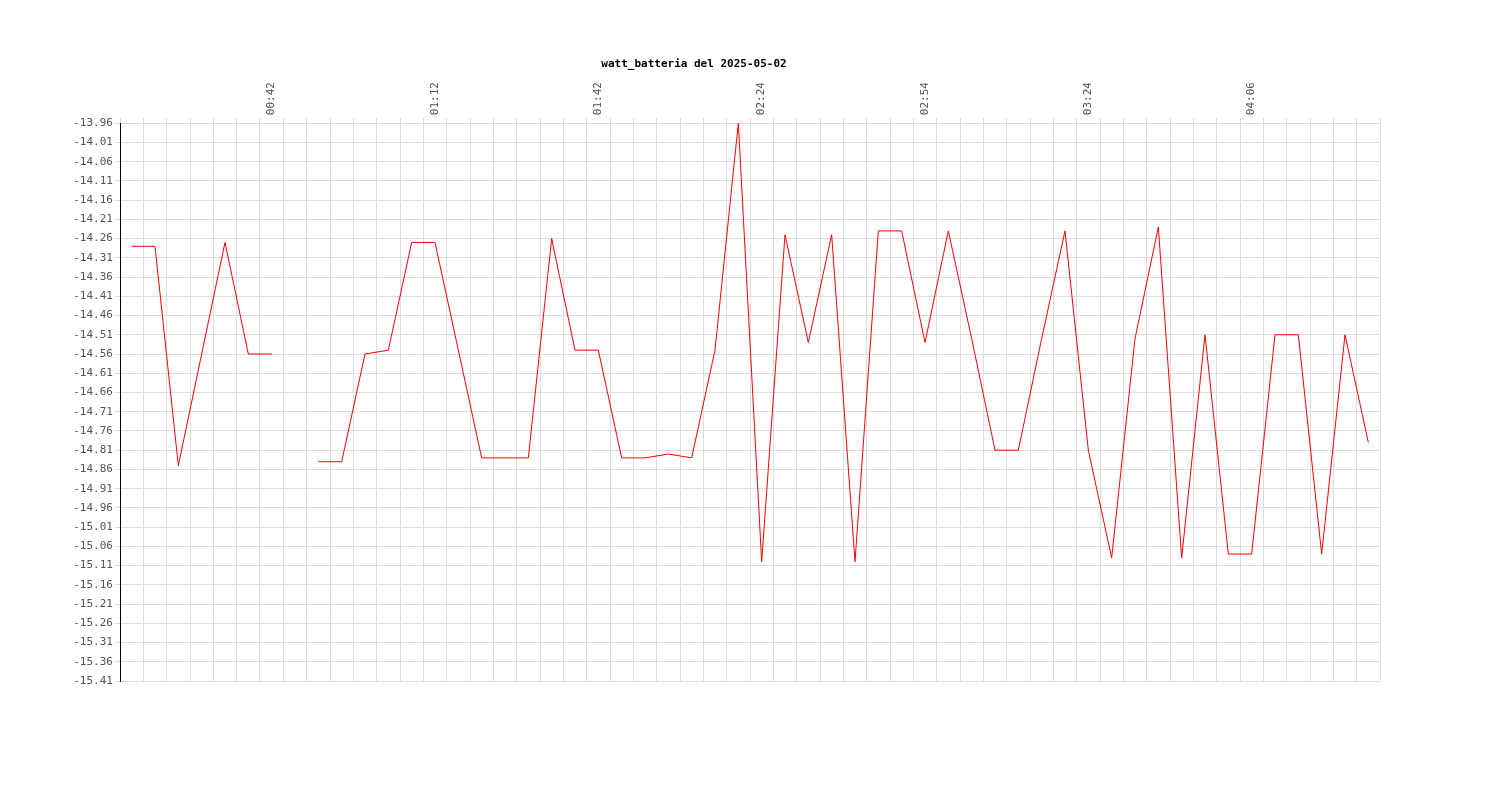 This screenshot has width=1500, height=800. I want to click on chart-title: watt_batteria del 2025-05-02, so click(694, 64).